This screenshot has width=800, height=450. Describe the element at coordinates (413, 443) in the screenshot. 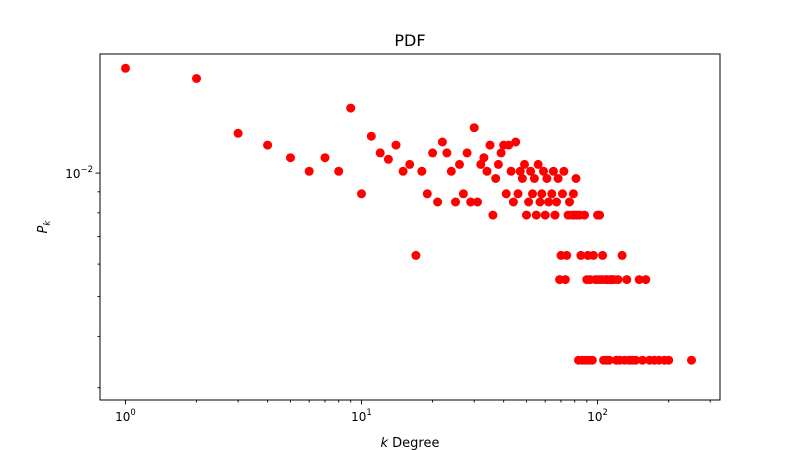

I see `x-axis-label-text: Degree` at that location.